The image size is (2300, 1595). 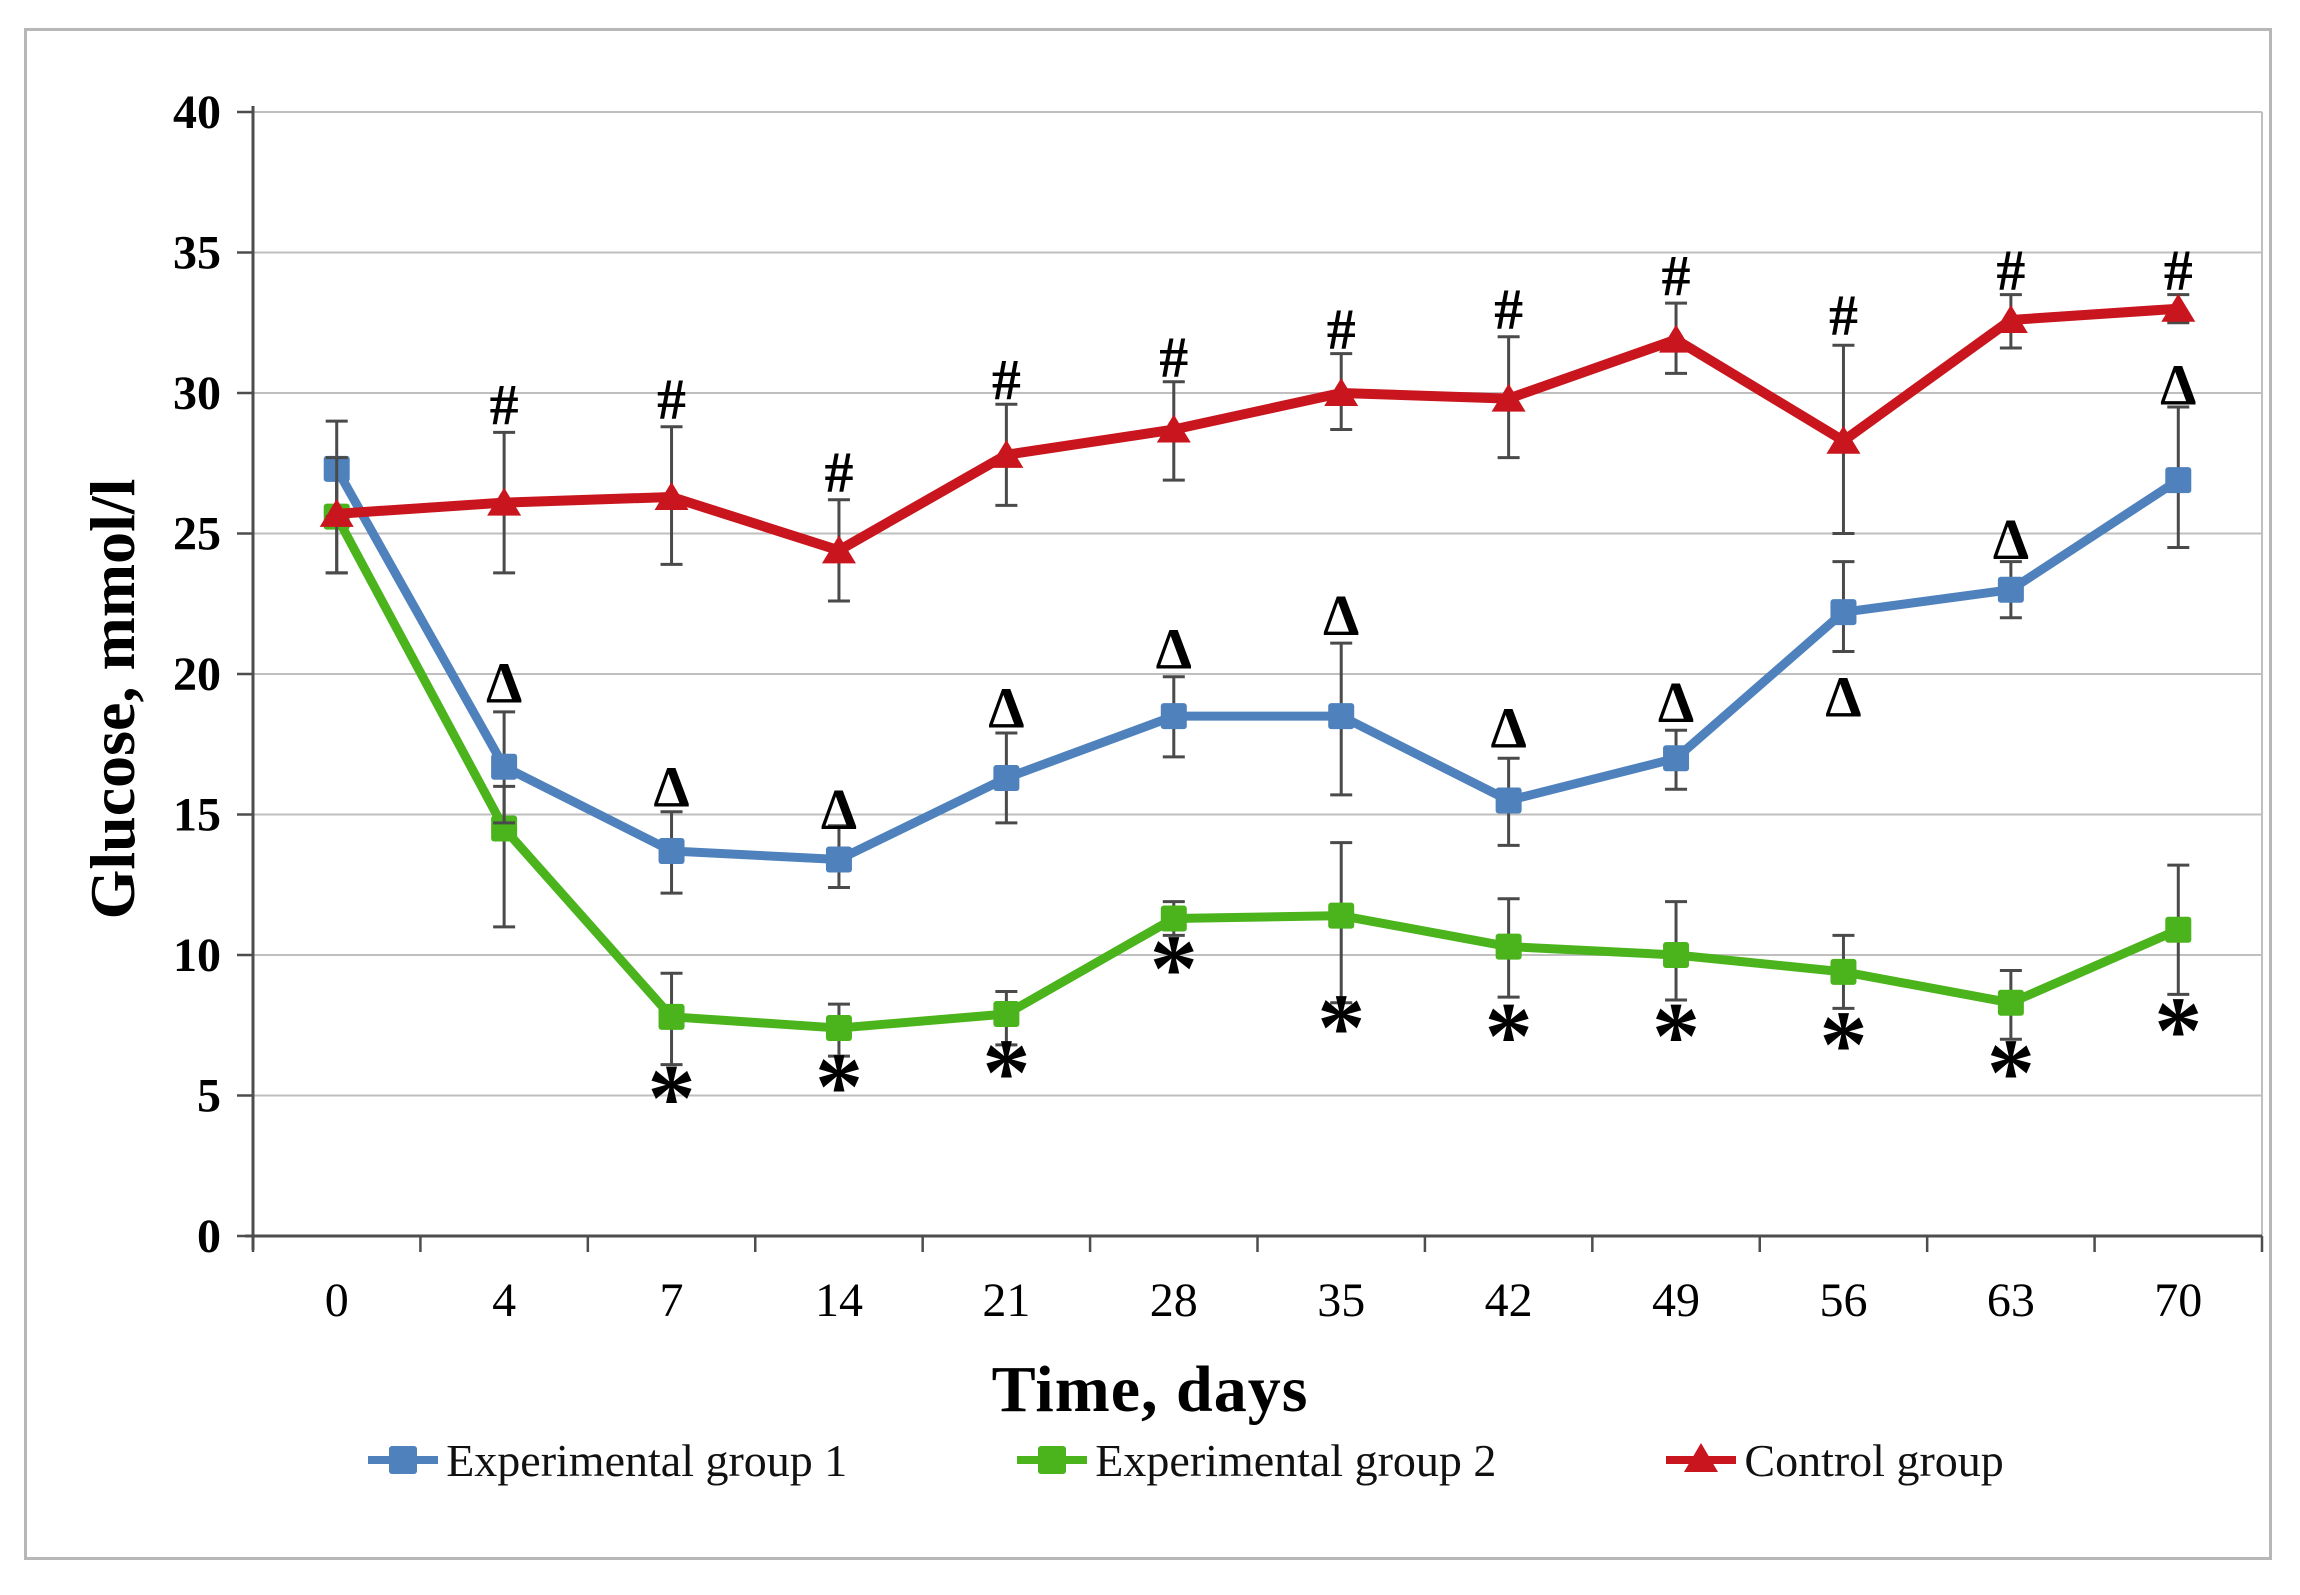 What do you see at coordinates (197, 112) in the screenshot?
I see `y-tick-label: 40` at bounding box center [197, 112].